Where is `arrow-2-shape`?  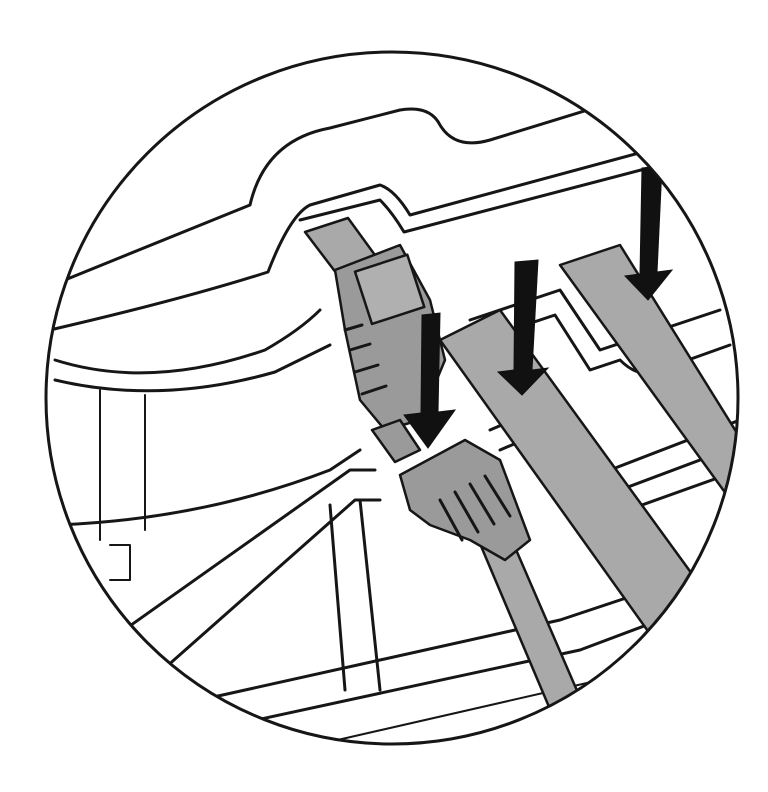 arrow-2-shape is located at coordinates (523, 327).